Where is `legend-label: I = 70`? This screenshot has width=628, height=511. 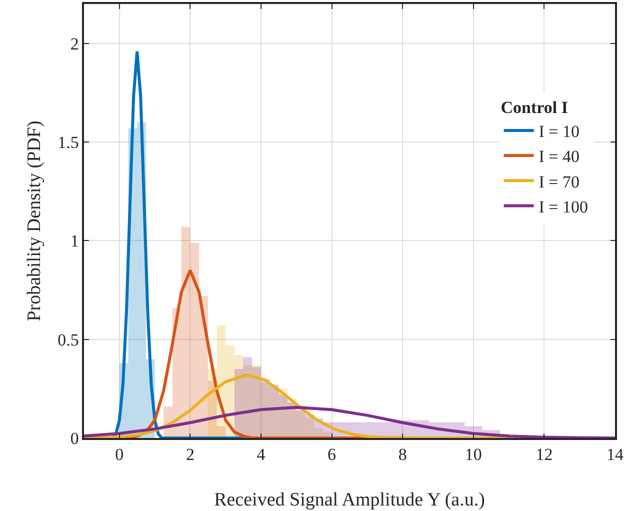
legend-label: I = 70 is located at coordinates (559, 182).